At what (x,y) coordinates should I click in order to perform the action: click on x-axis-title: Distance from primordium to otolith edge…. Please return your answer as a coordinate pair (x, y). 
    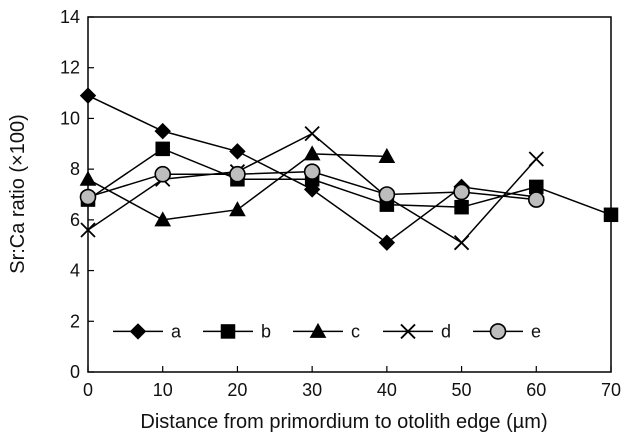
    Looking at the image, I should click on (343, 422).